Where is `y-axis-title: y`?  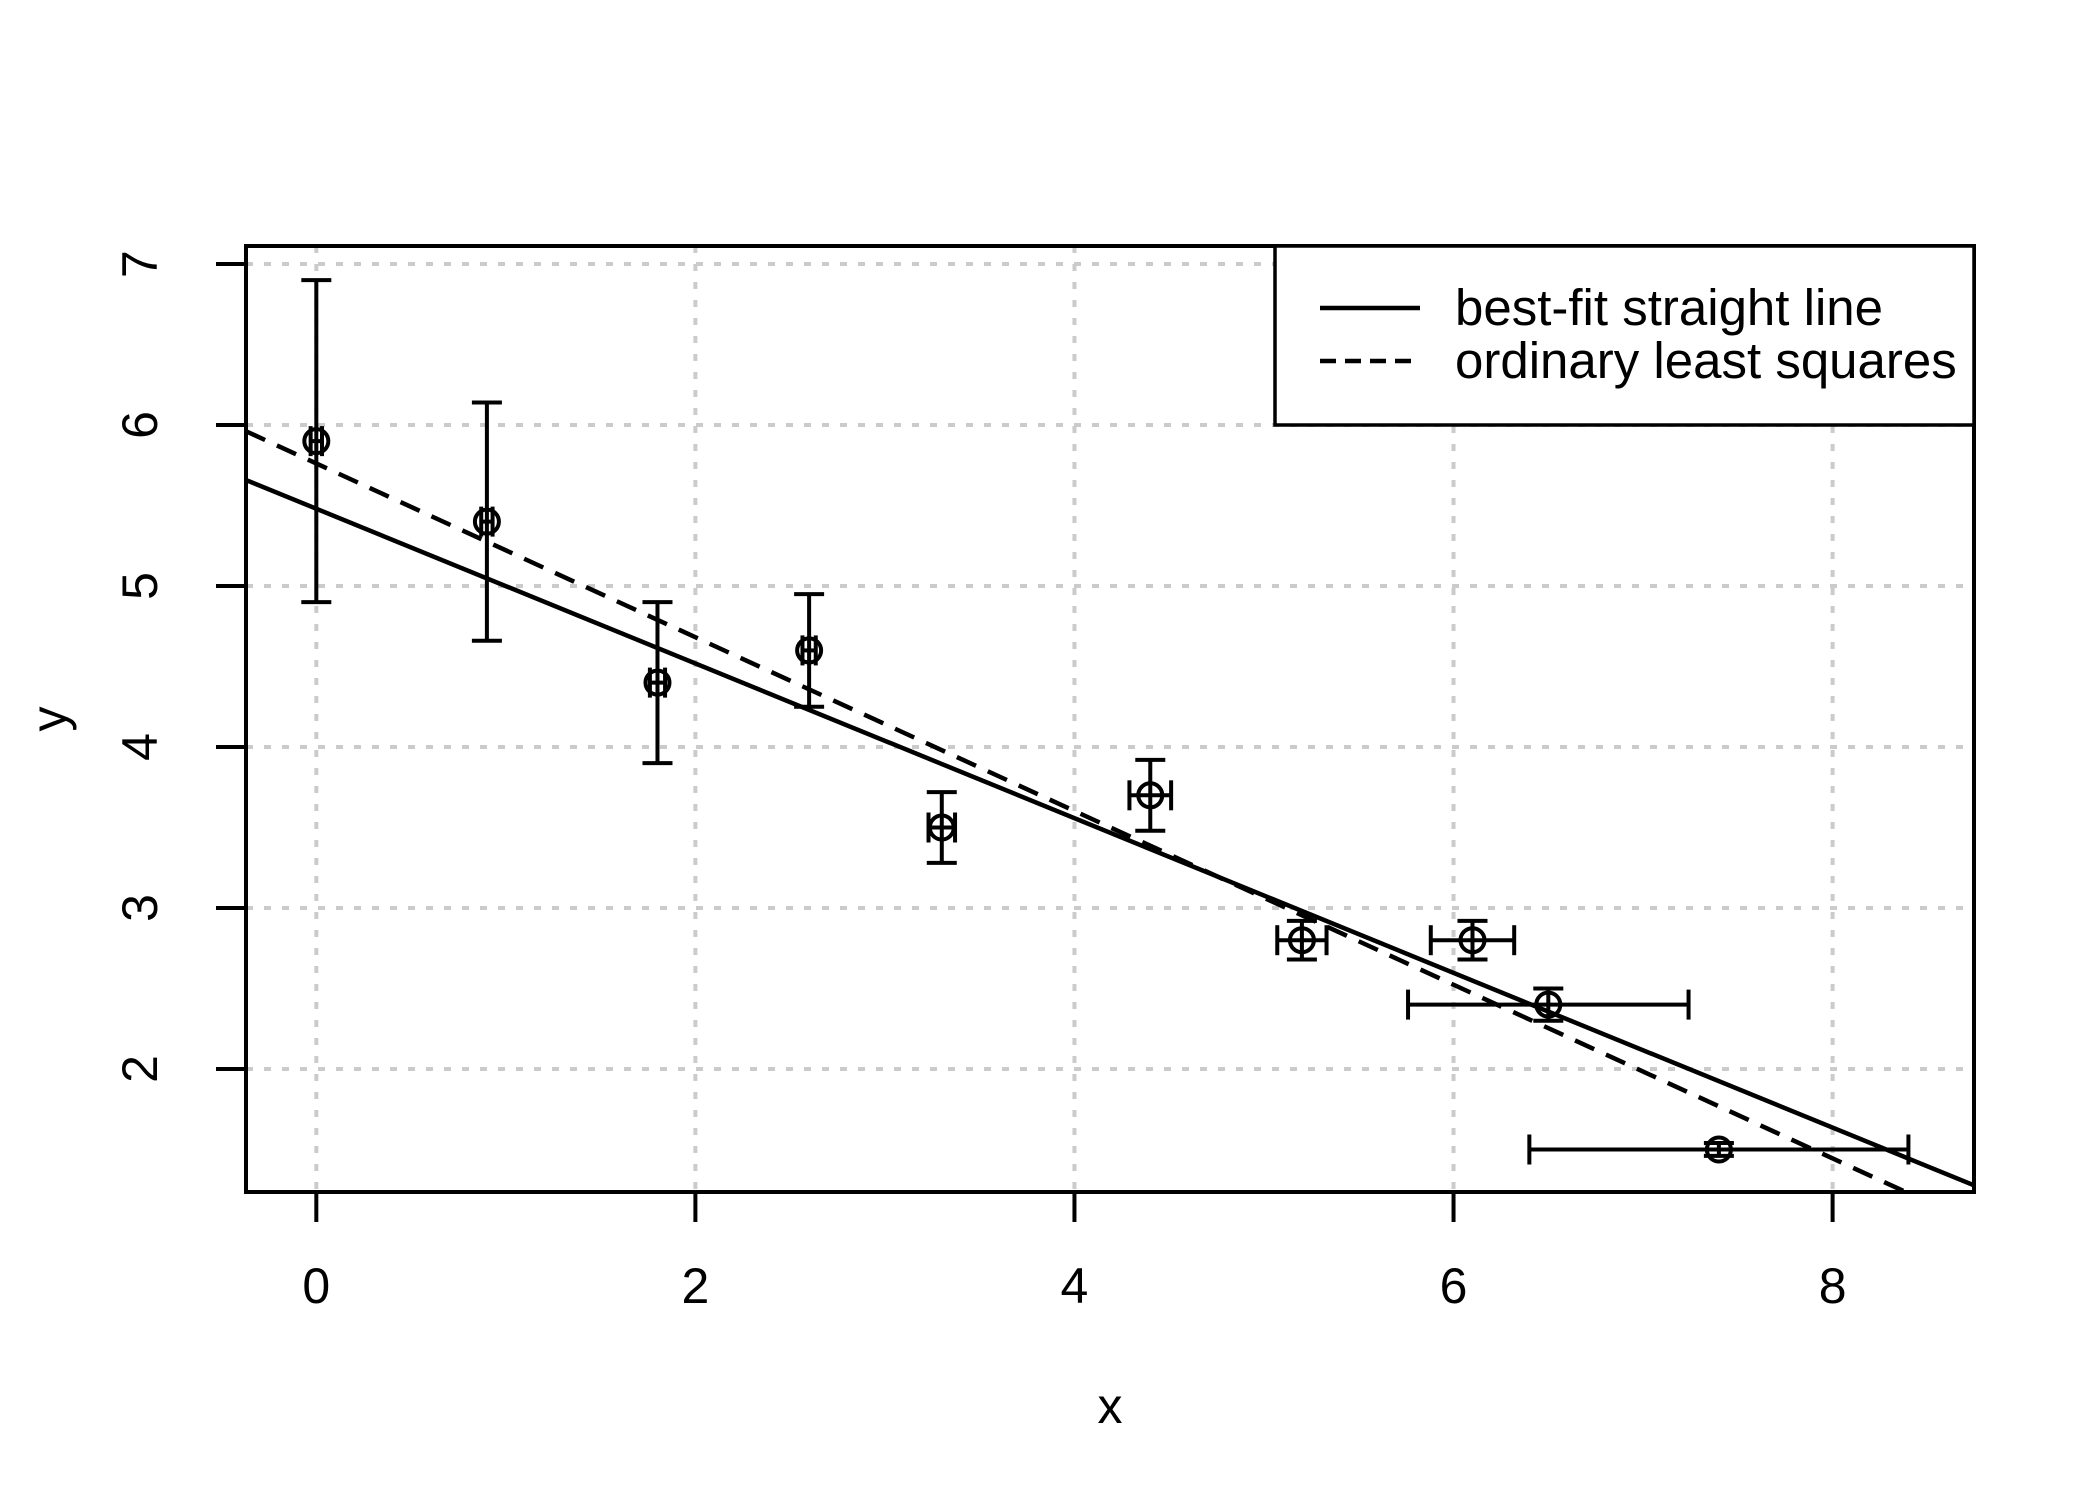 y-axis-title: y is located at coordinates (49, 719).